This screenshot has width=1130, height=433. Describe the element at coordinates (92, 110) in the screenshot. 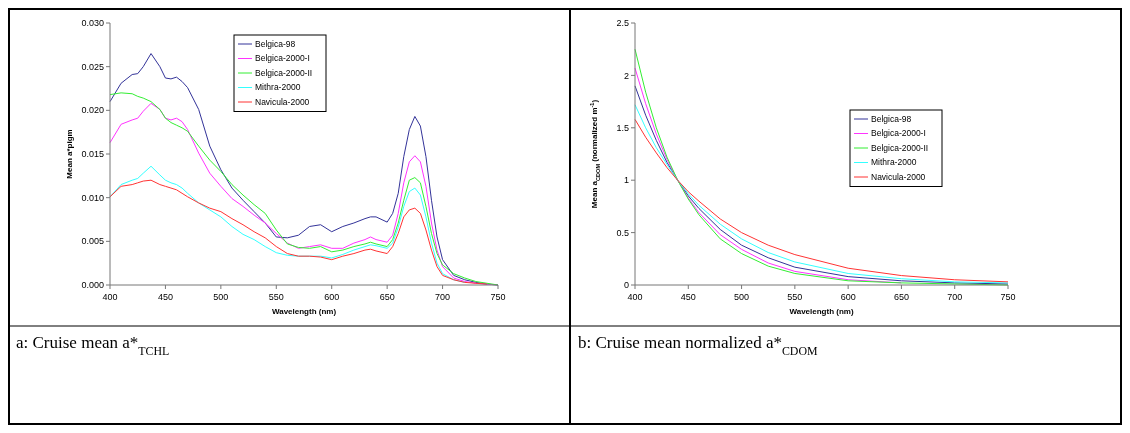

I see `y-tick-label: 0.020` at that location.